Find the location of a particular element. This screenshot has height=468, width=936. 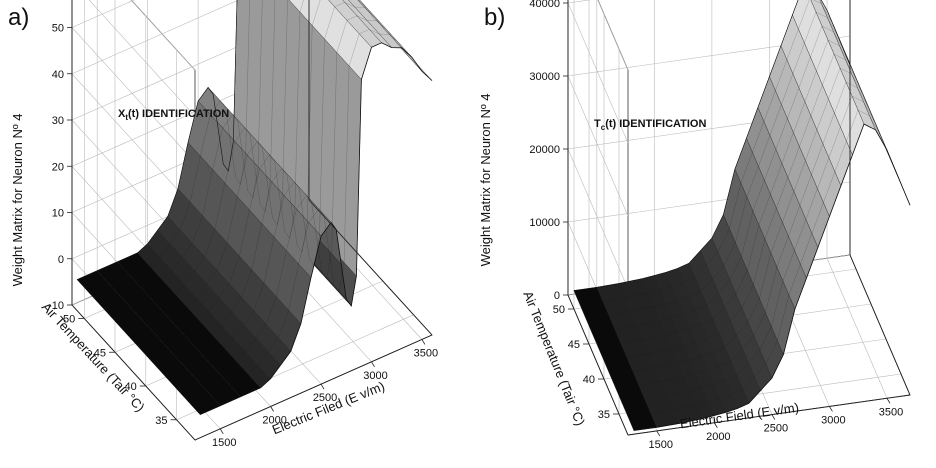

panel-letter-a: a) is located at coordinates (19, 17).